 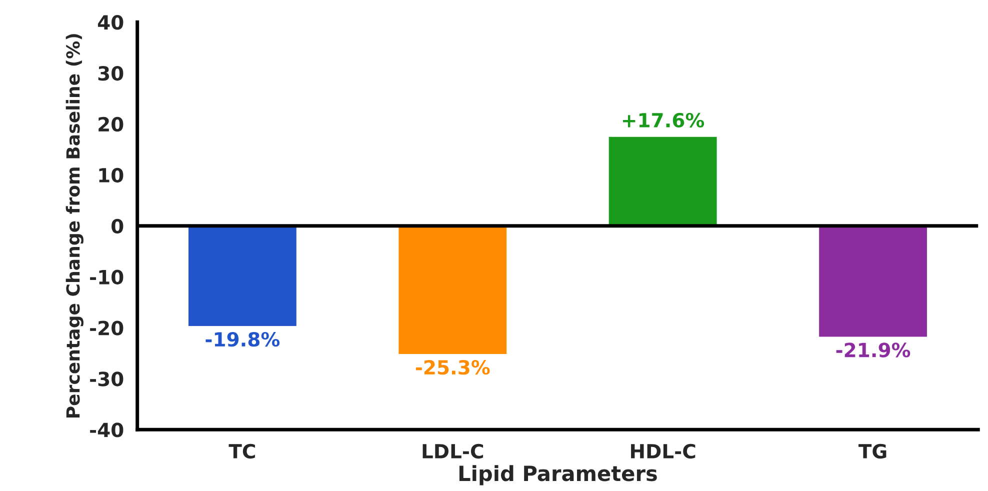 I want to click on y-tick-label: -40, so click(x=107, y=430).